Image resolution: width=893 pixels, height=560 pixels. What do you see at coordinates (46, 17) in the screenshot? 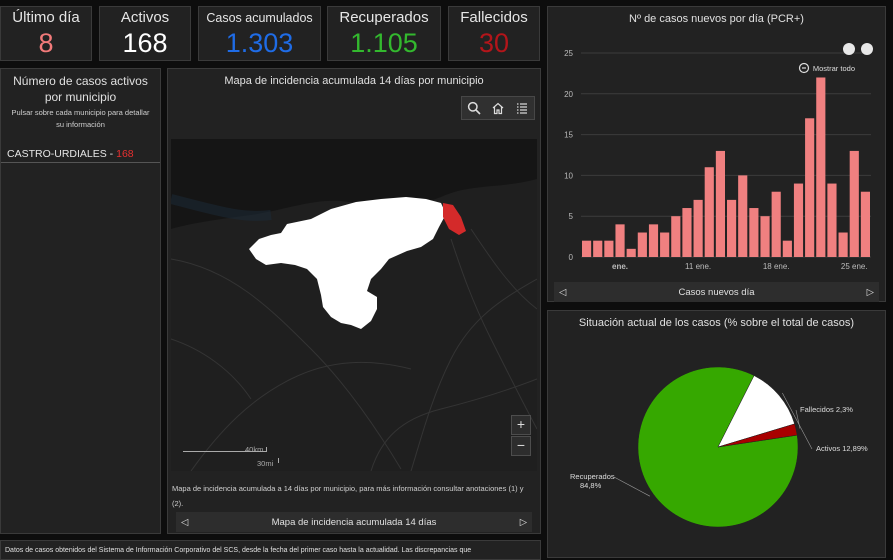
I see `stat-label: Último día` at bounding box center [46, 17].